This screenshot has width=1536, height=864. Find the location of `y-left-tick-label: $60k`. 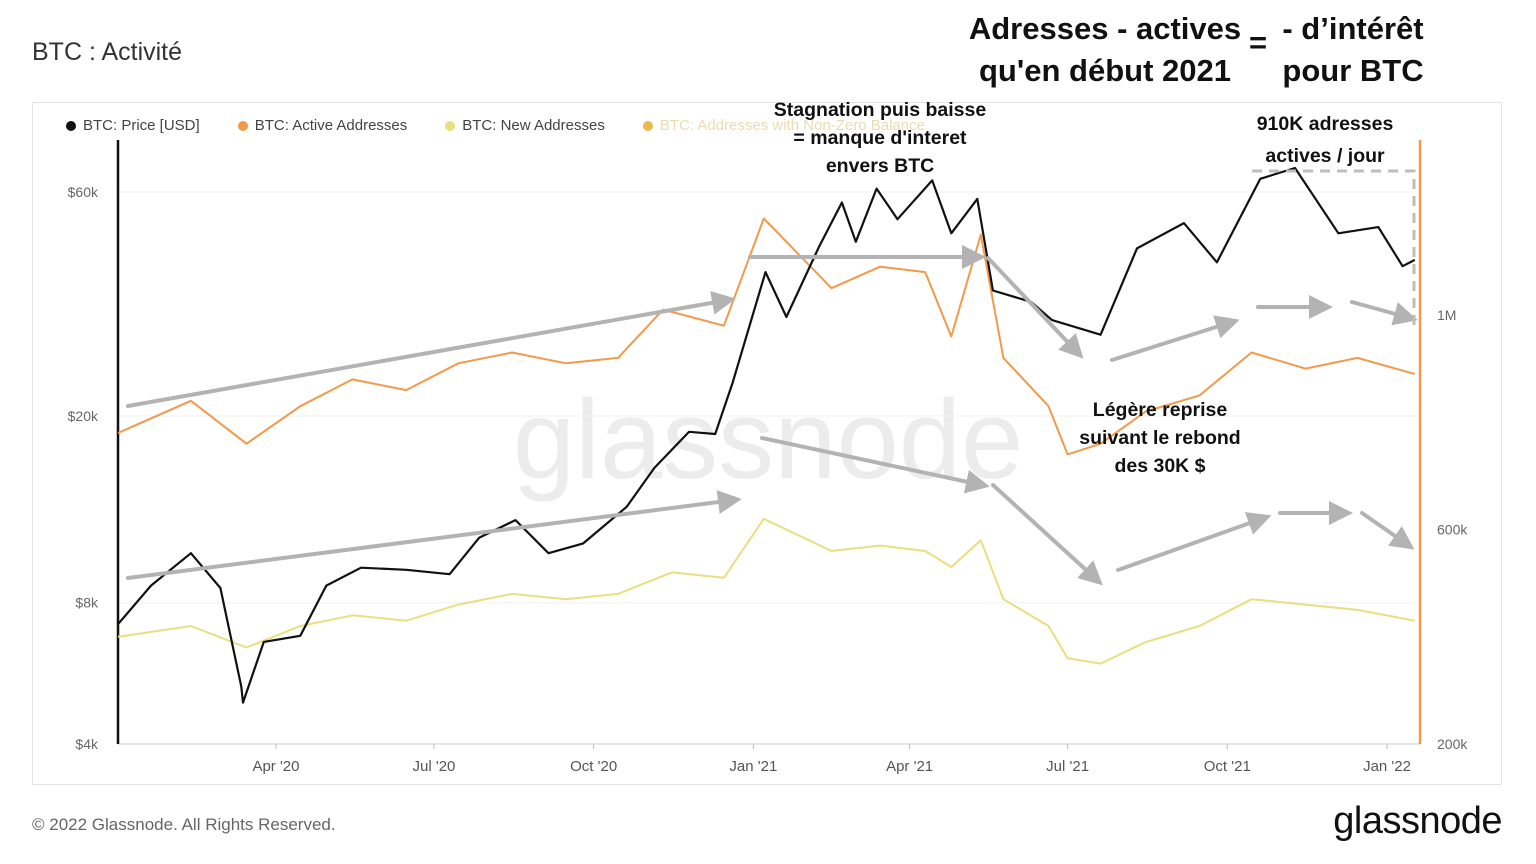

y-left-tick-label: $60k is located at coordinates (83, 192).